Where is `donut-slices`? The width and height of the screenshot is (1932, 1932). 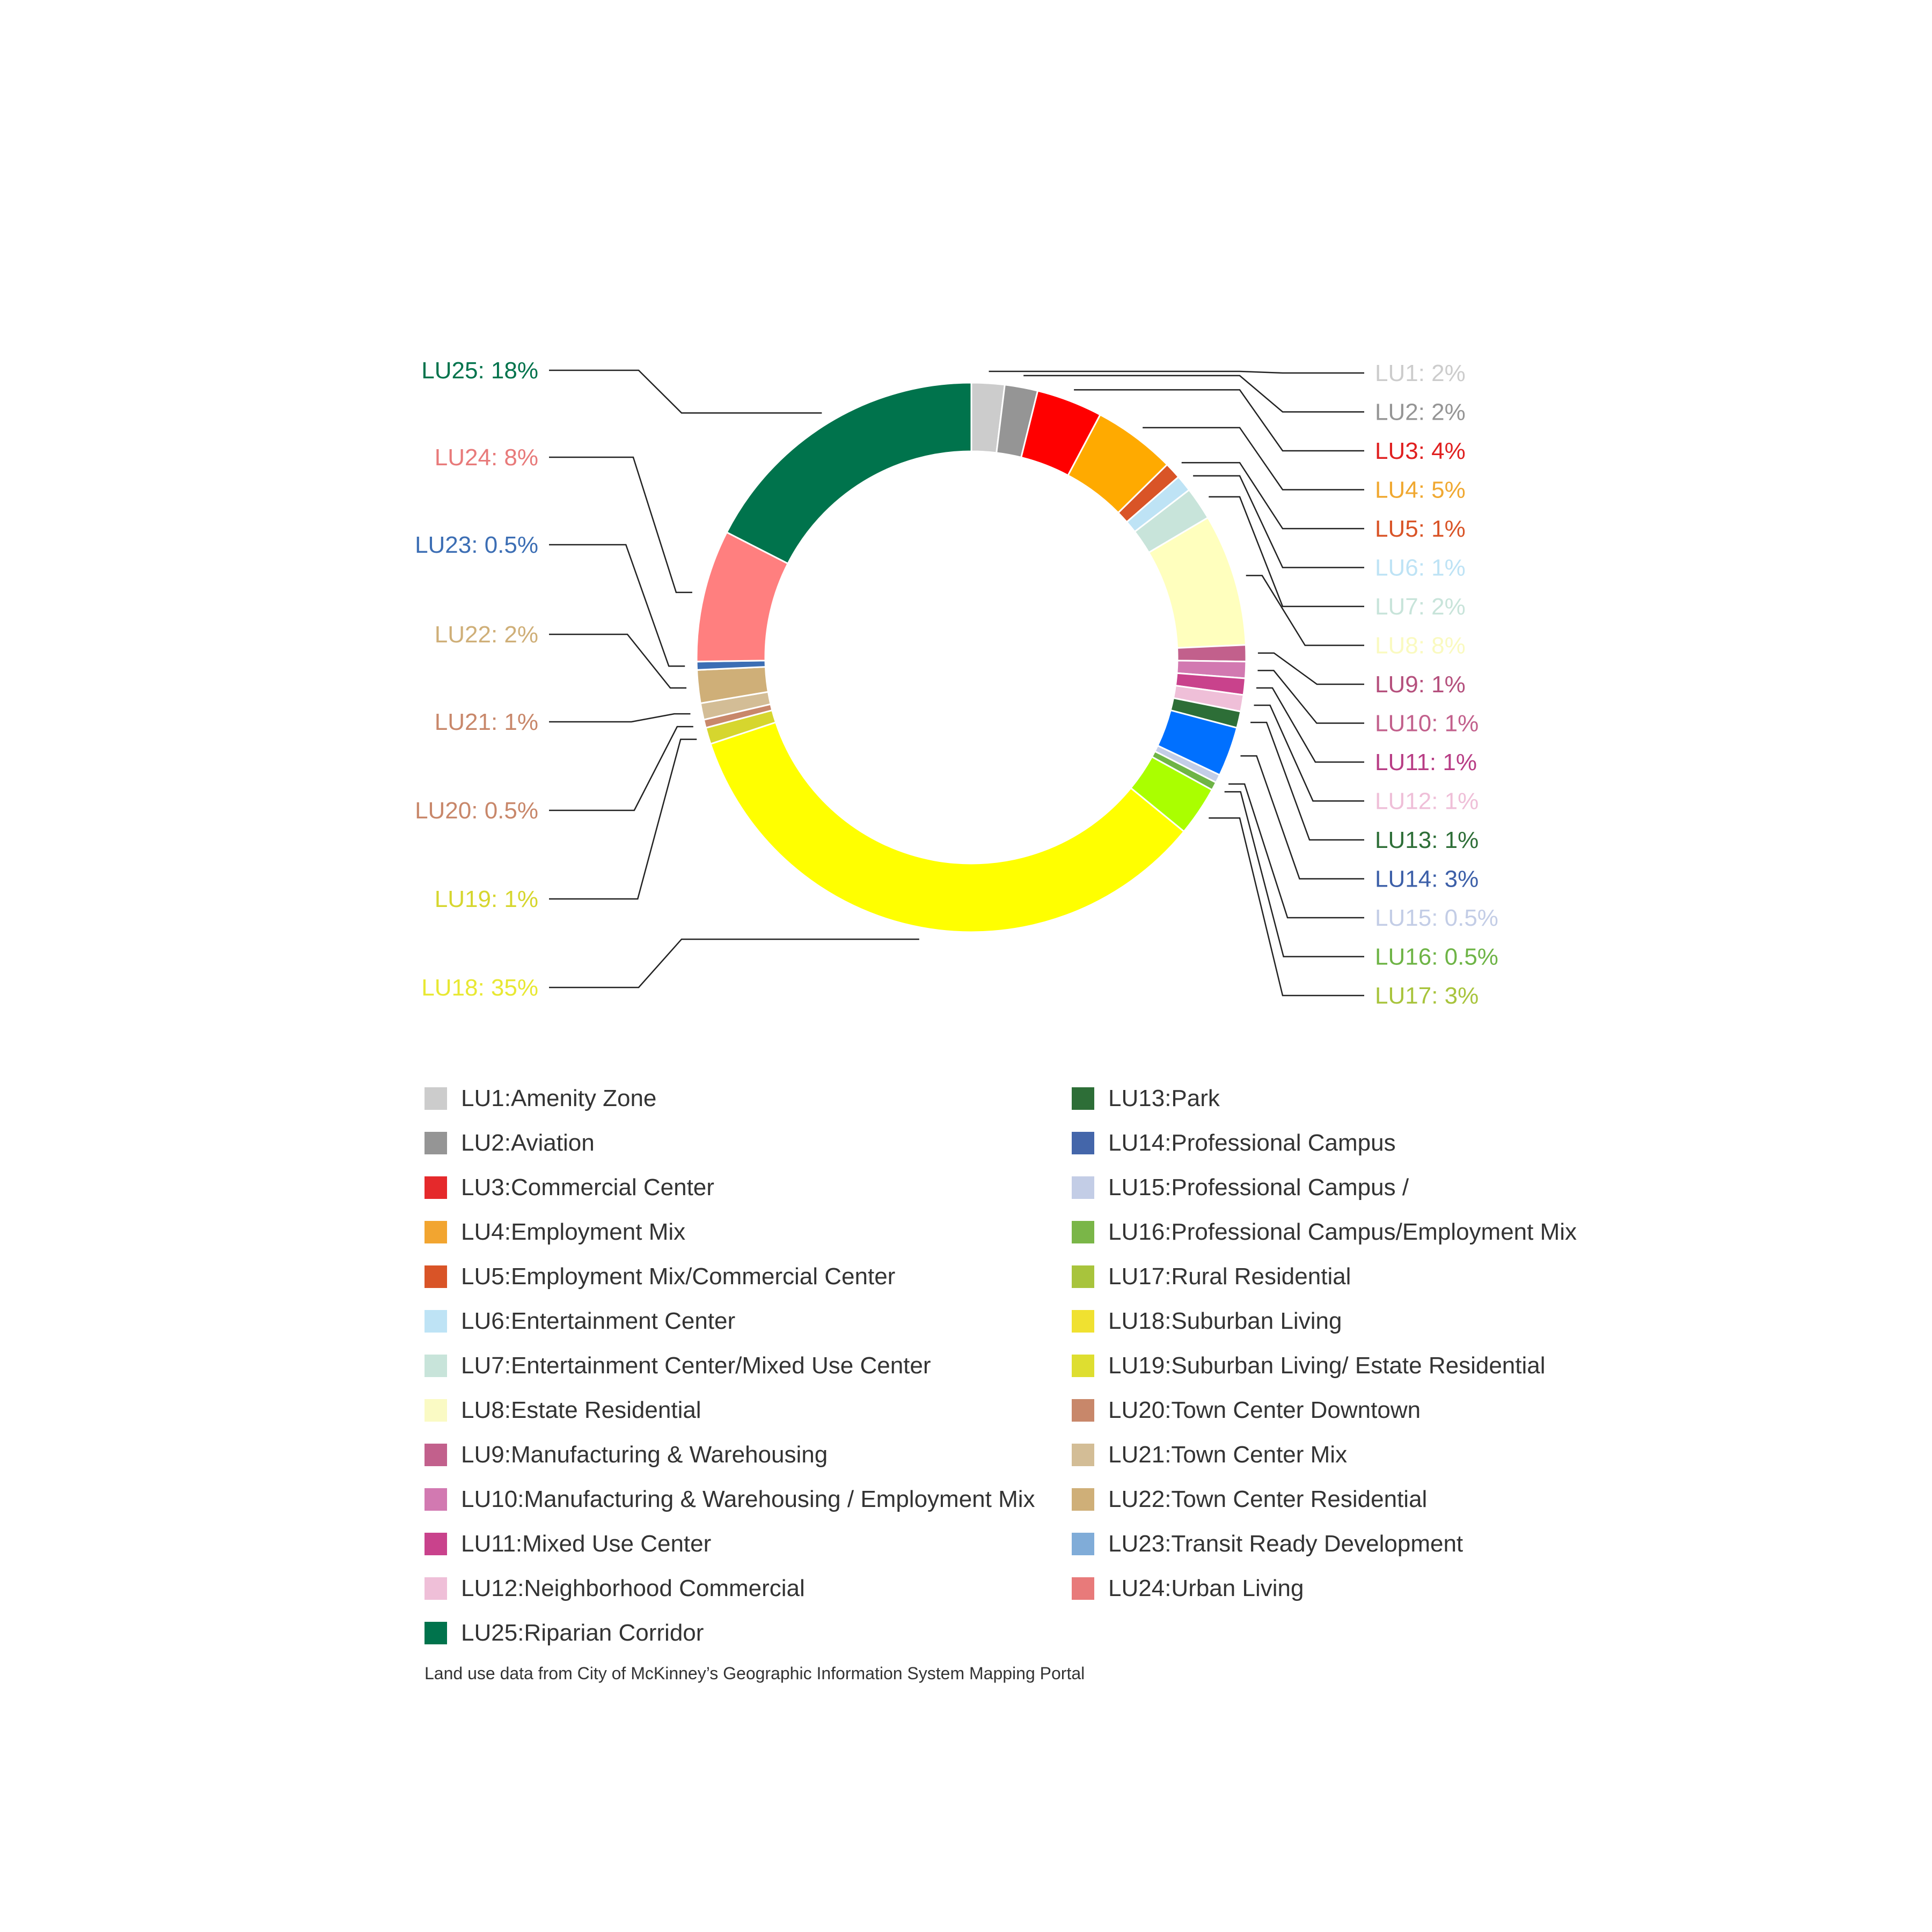 donut-slices is located at coordinates (971, 657).